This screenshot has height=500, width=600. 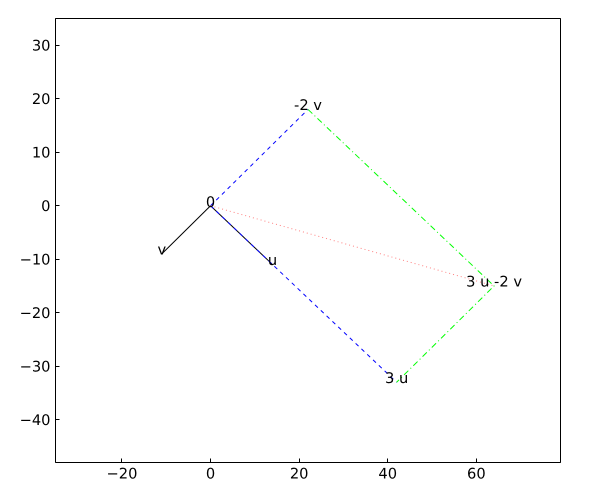 I want to click on y-tick-label: −10, so click(x=35, y=260).